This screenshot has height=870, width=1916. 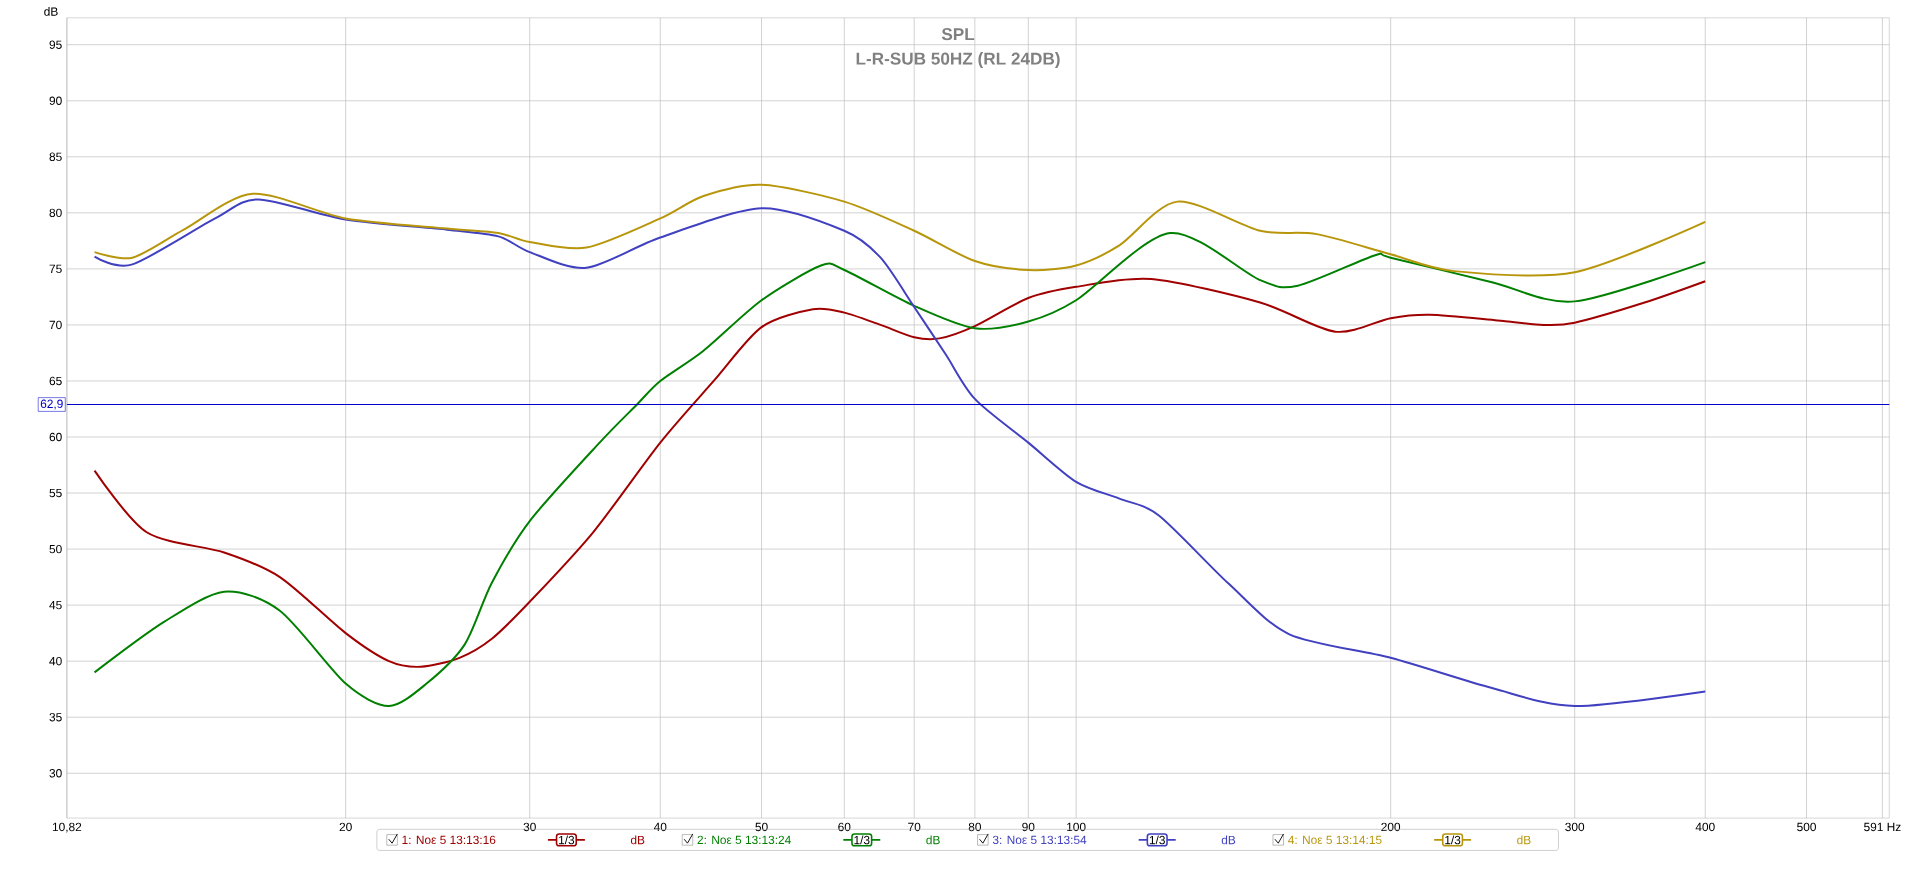 What do you see at coordinates (55, 381) in the screenshot?
I see `y-tick-label: 65` at bounding box center [55, 381].